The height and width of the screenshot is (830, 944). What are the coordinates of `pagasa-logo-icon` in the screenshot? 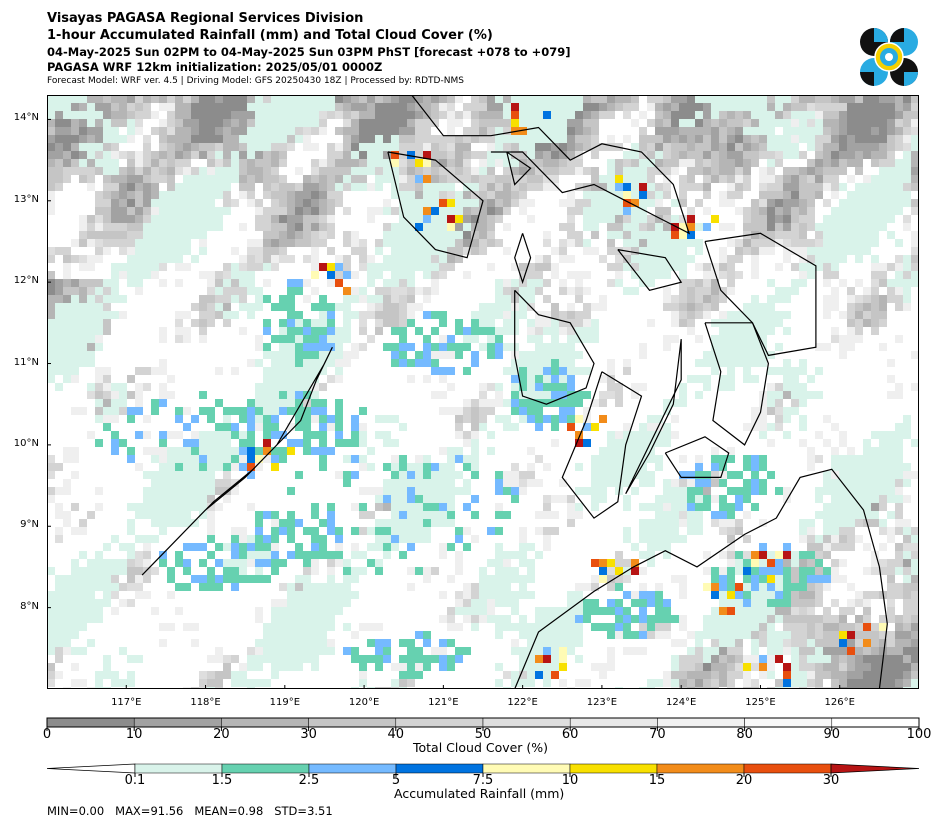 It's located at (889, 57).